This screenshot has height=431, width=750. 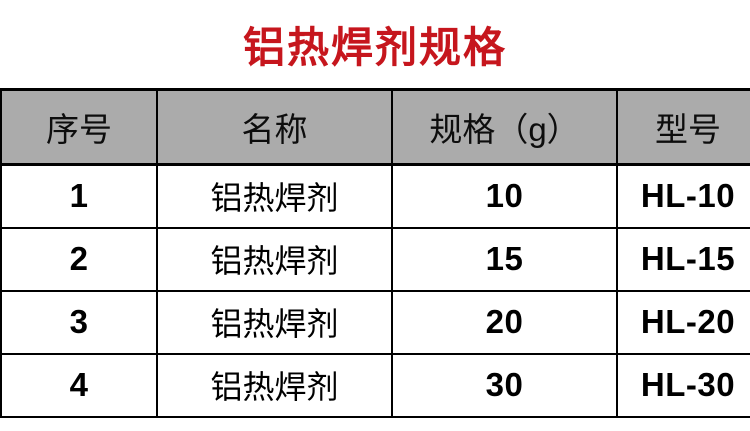 I want to click on col-header-index: 序号, so click(x=79, y=127).